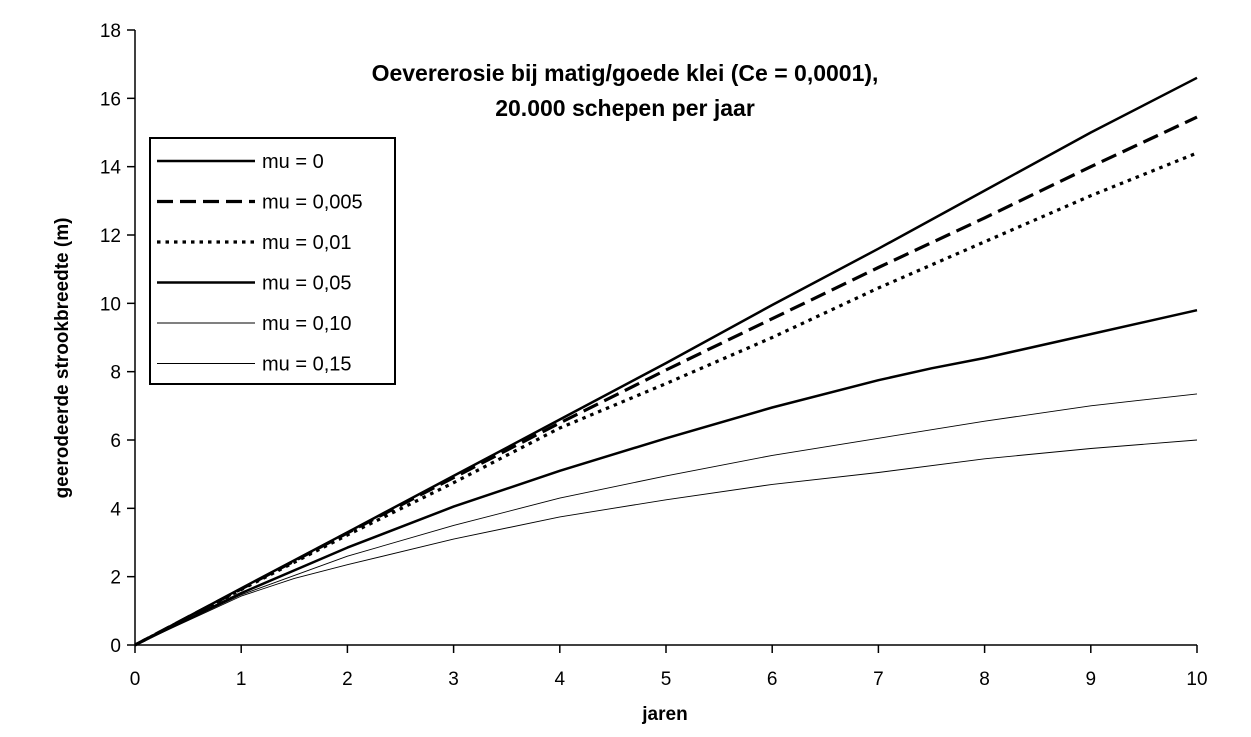  Describe the element at coordinates (453, 679) in the screenshot. I see `x-tick-label: 3` at that location.